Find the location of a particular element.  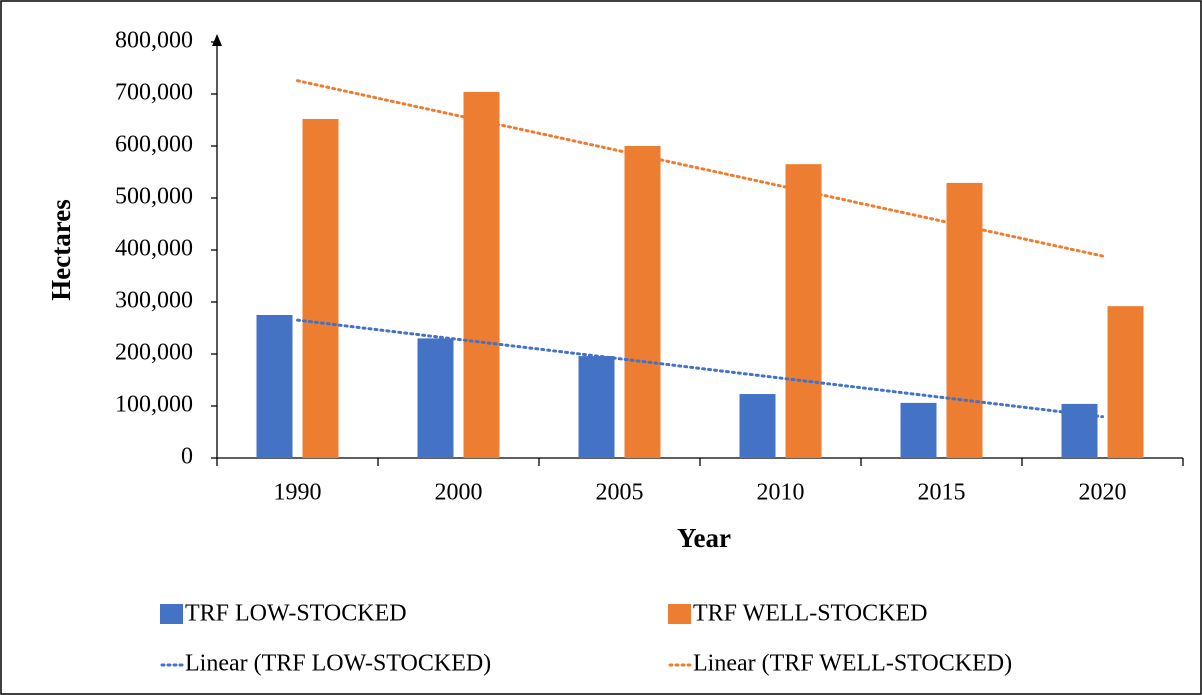

trendline is located at coordinates (700, 368).